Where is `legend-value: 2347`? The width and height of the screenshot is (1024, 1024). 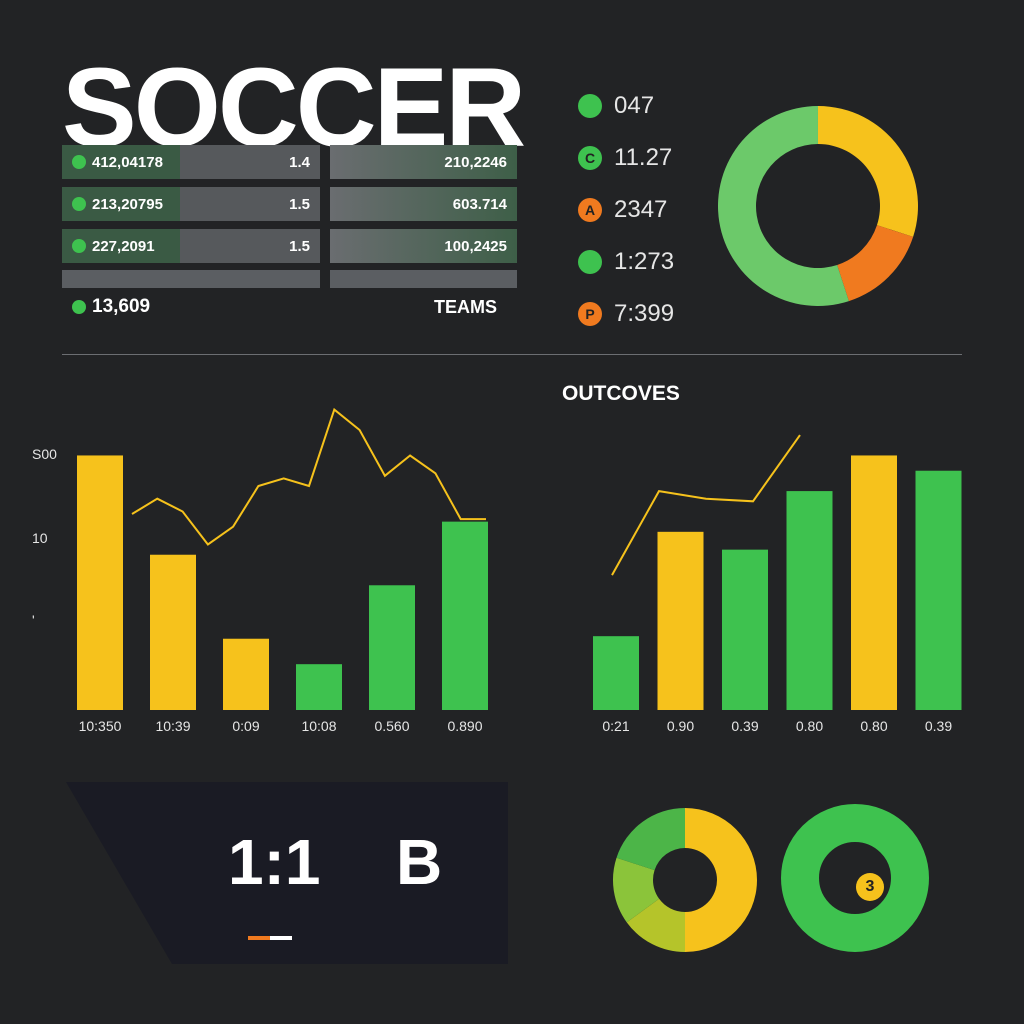 legend-value: 2347 is located at coordinates (641, 209).